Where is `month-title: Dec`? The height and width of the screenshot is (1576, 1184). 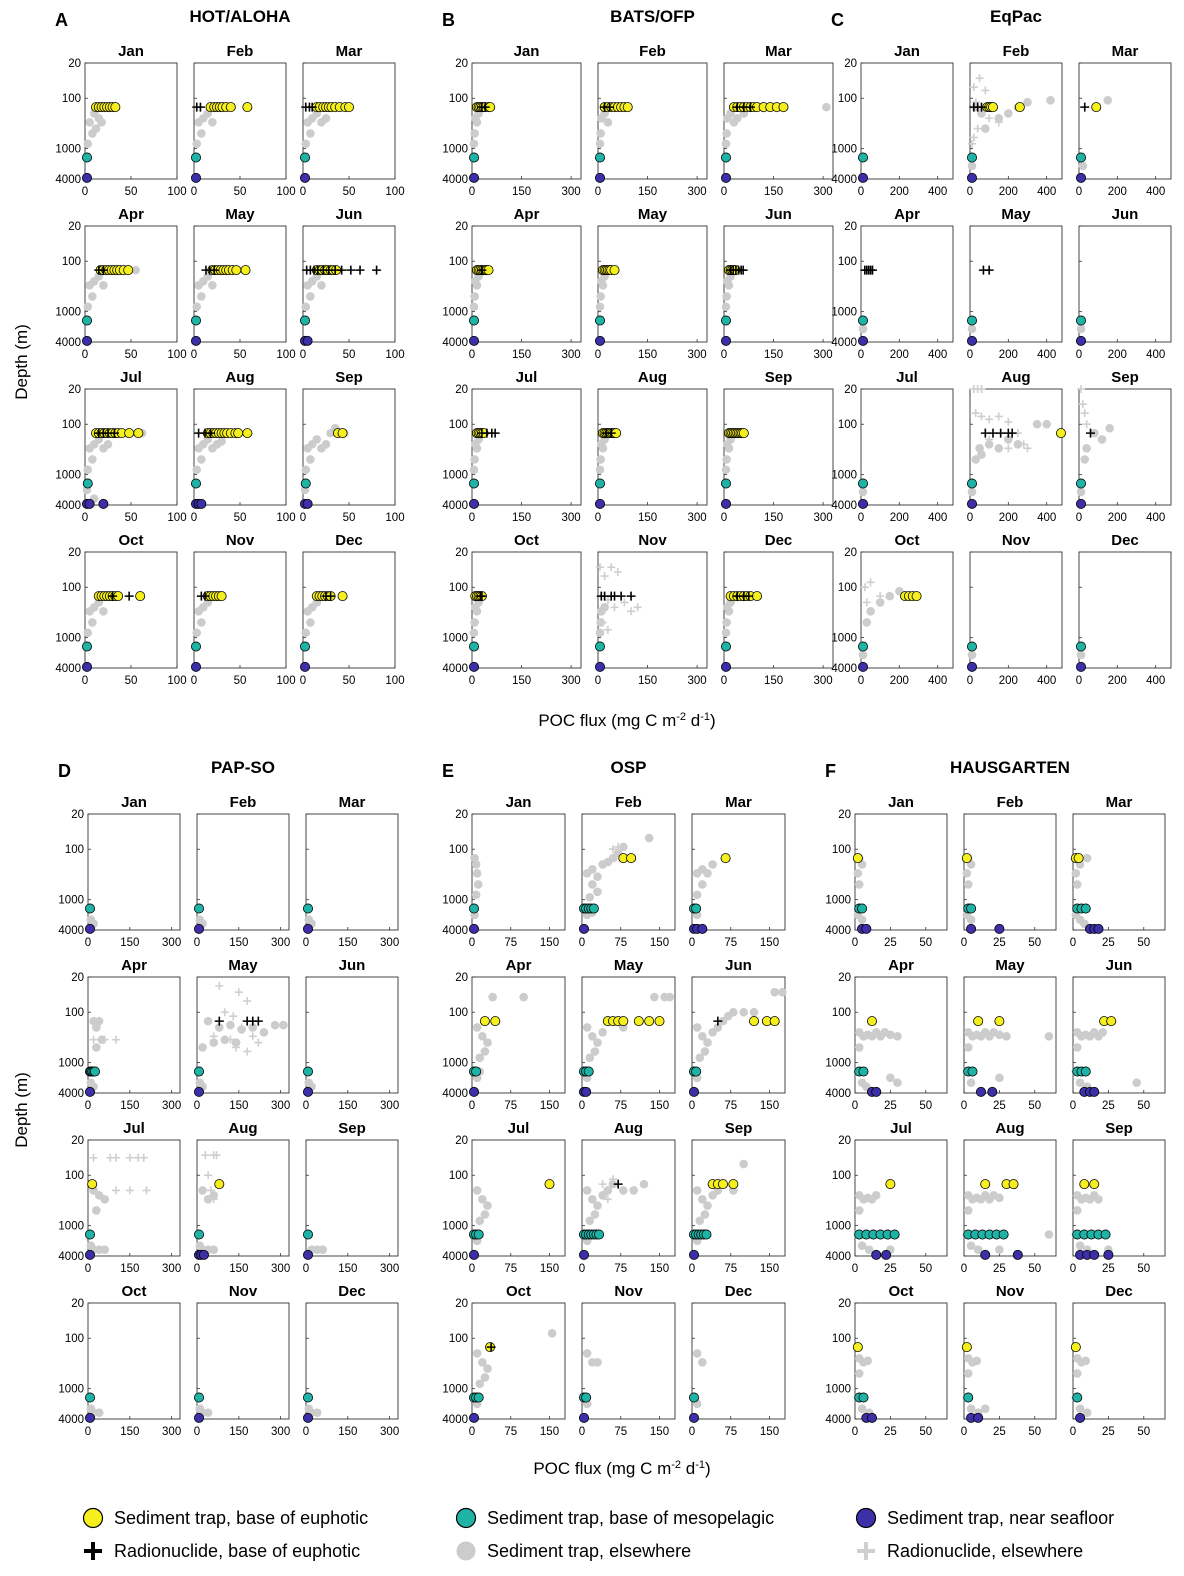
month-title: Dec is located at coordinates (739, 1291).